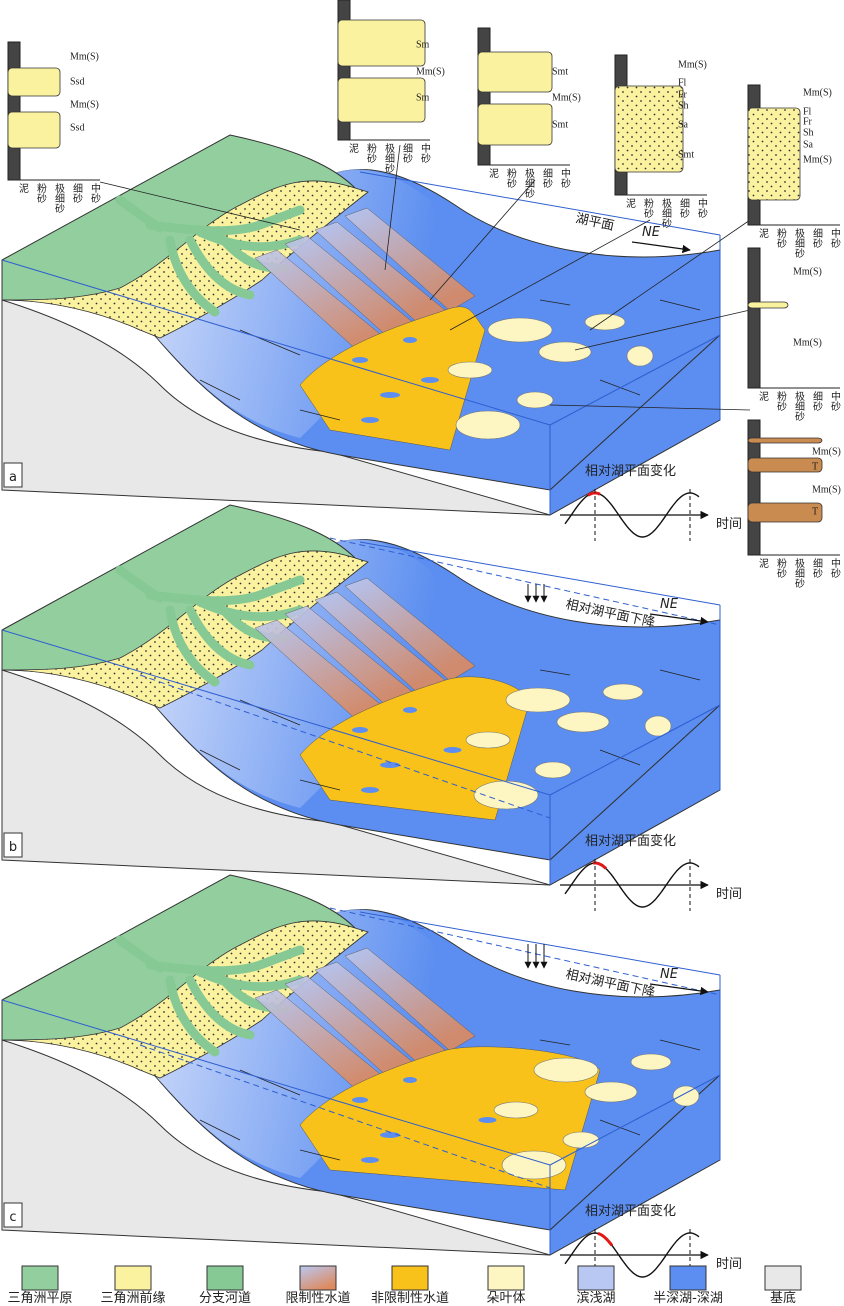 The image size is (844, 1306). What do you see at coordinates (225, 1298) in the screenshot?
I see `legend-label: 分支河道` at bounding box center [225, 1298].